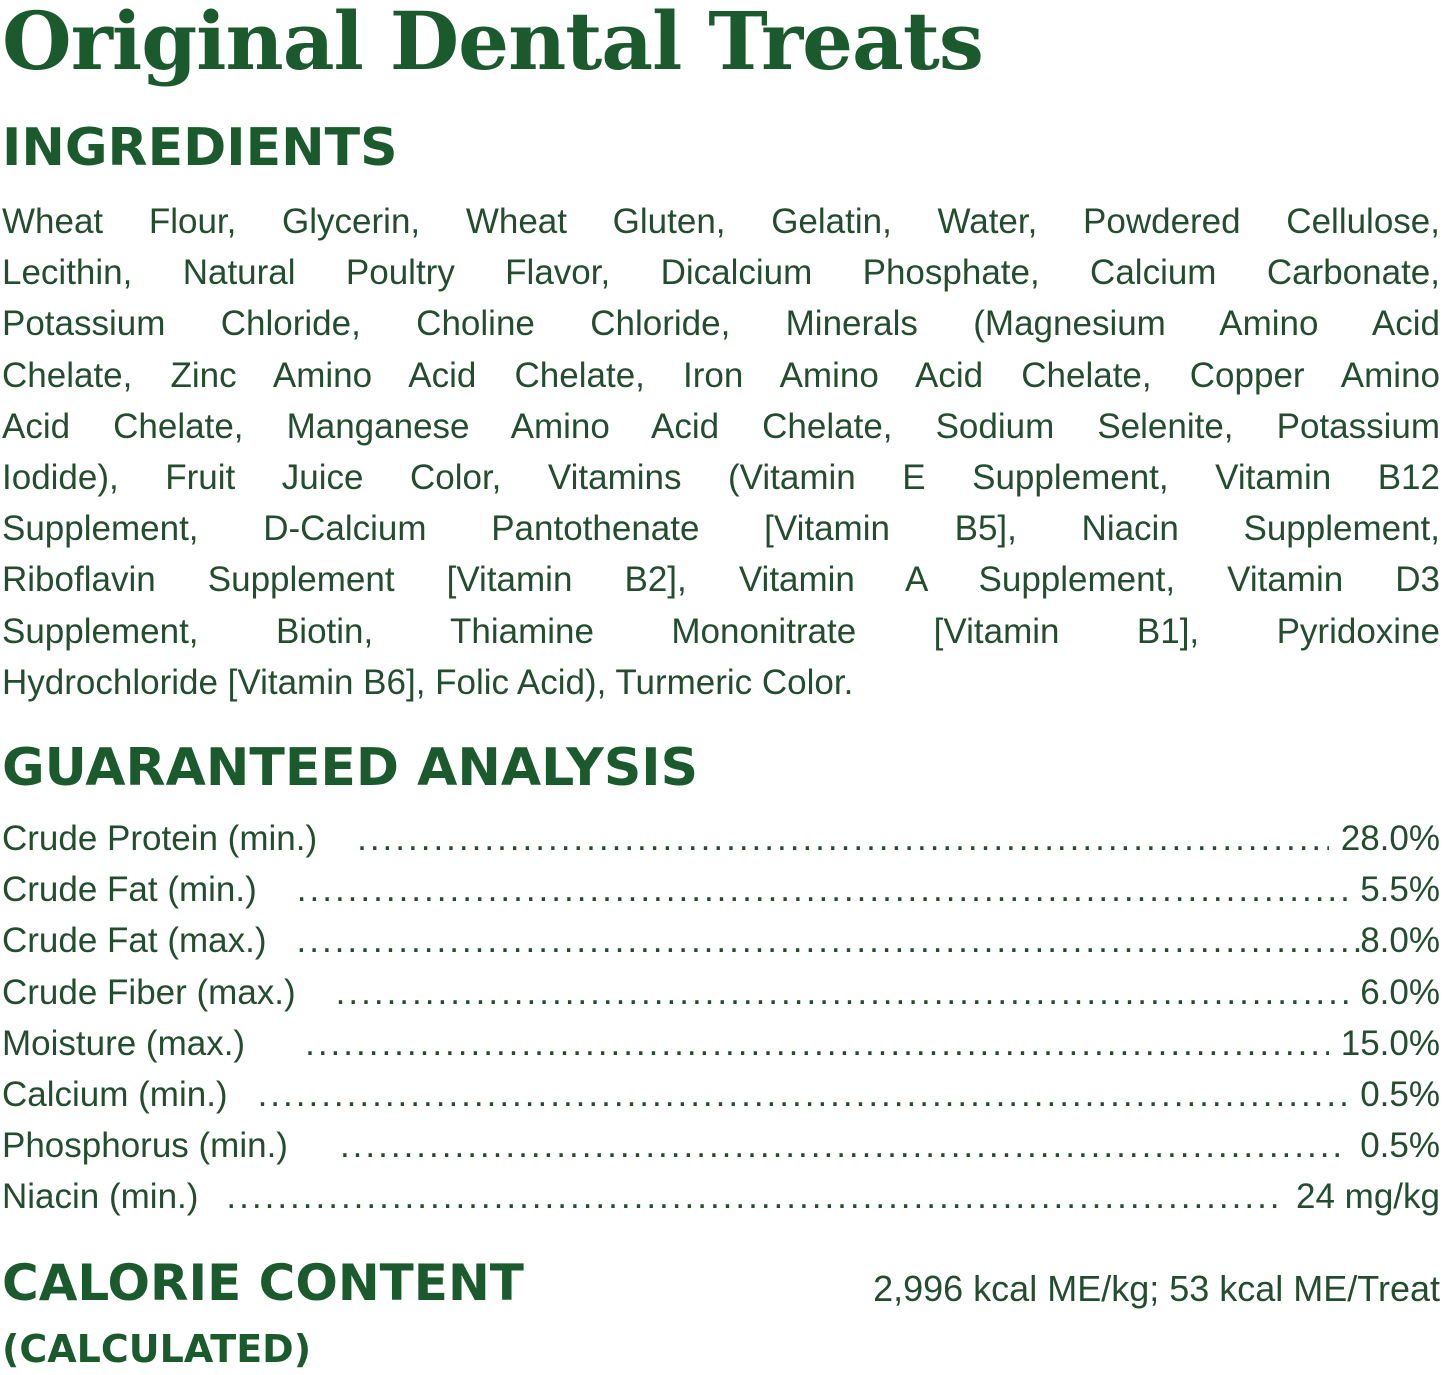 The image size is (1445, 1375). I want to click on analysis-label: Crude Protein (min.), so click(160, 838).